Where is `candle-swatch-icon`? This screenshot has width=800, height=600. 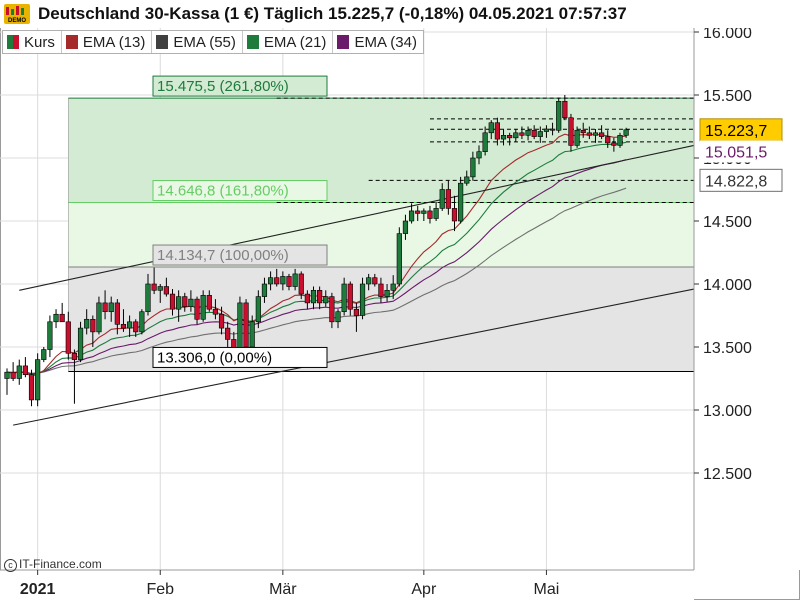
candle-swatch-icon is located at coordinates (13, 42).